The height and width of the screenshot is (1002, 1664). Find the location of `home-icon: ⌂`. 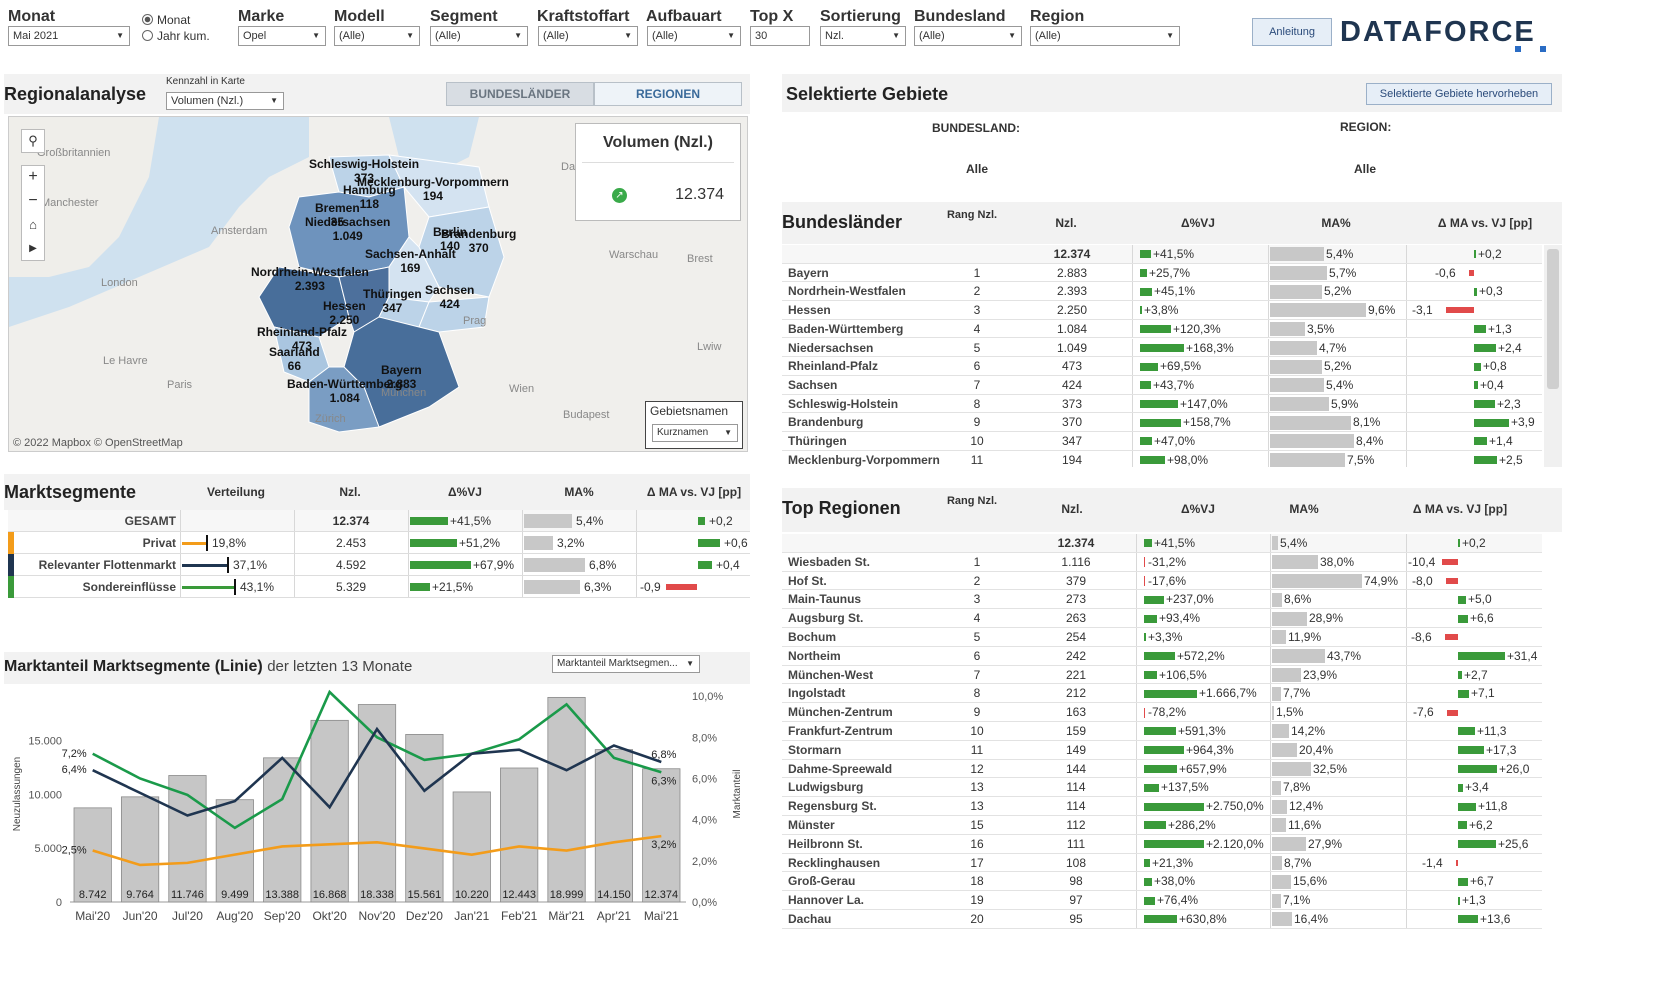

home-icon: ⌂ is located at coordinates (33, 224).